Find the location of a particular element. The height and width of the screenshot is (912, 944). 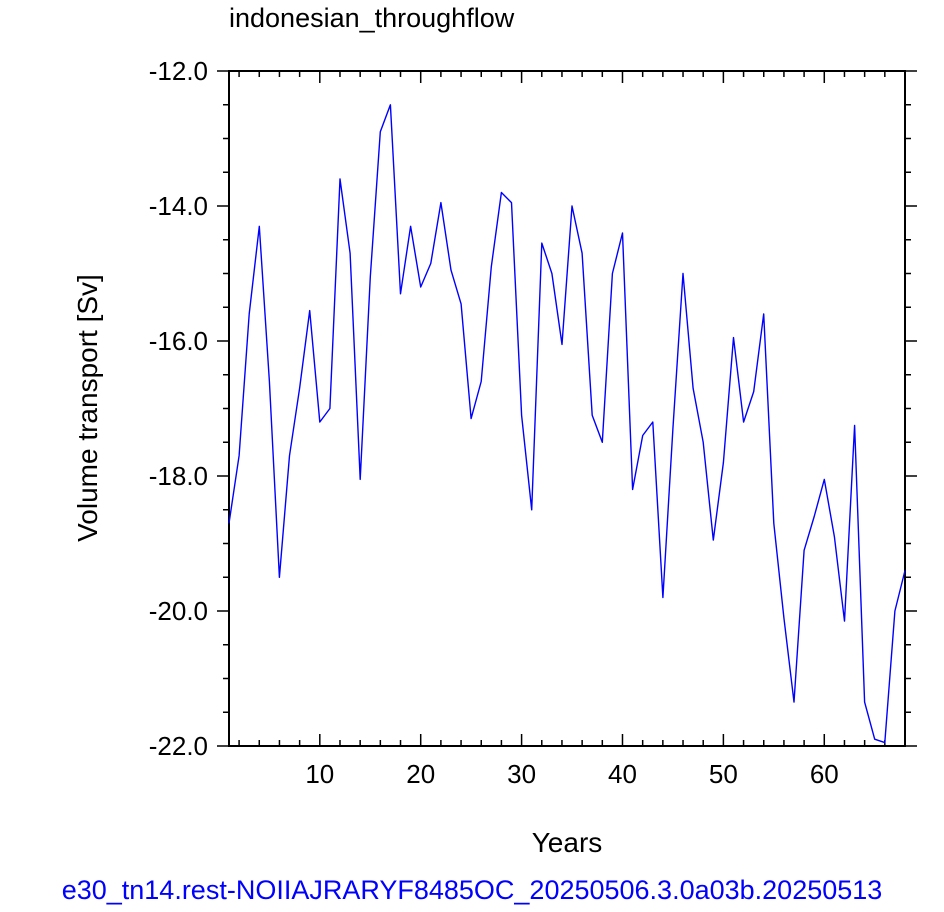

x-tick-label: 60 is located at coordinates (824, 774).